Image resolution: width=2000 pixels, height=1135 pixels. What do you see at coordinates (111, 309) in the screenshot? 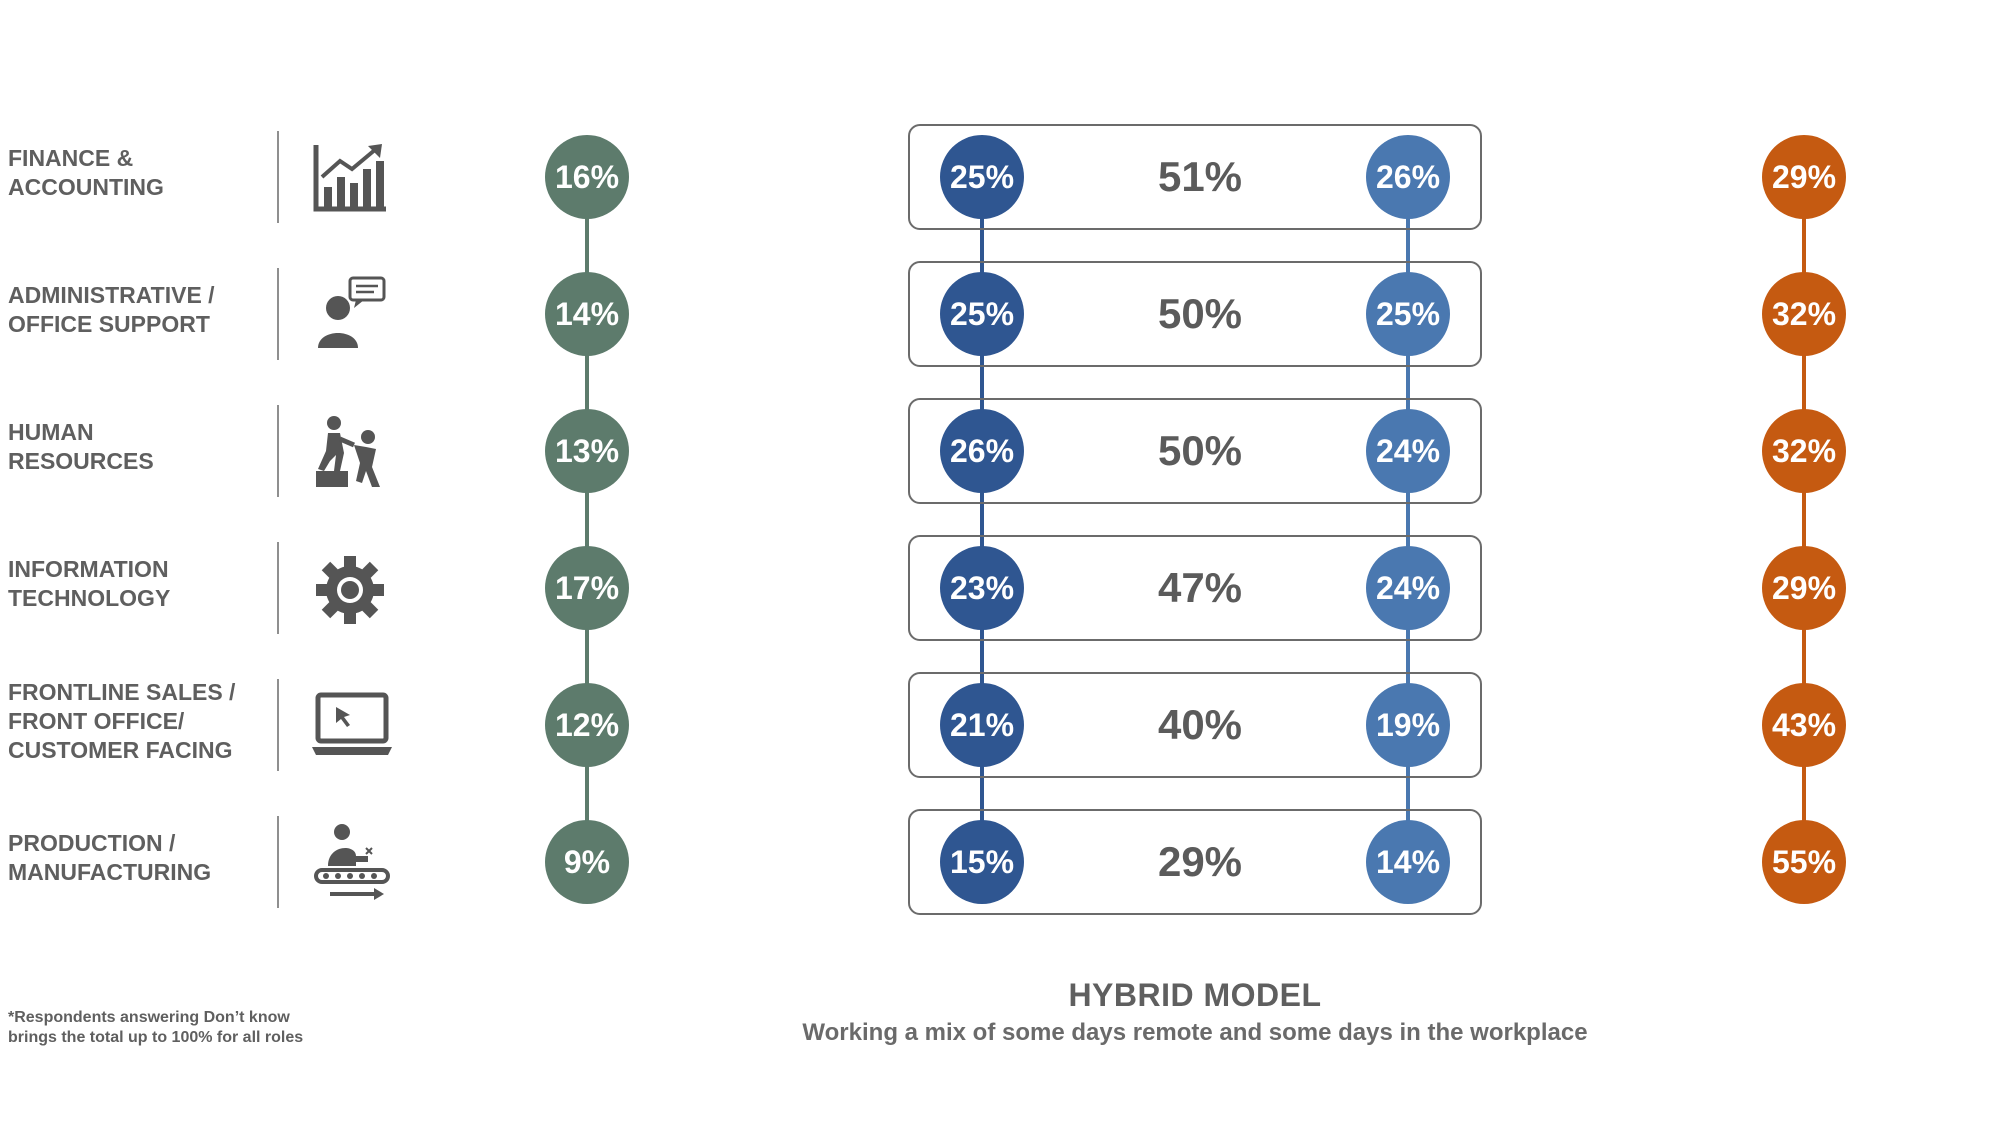
I see `row-label: ADMINISTRATIVE / OFFICE SUPPORT` at bounding box center [111, 309].